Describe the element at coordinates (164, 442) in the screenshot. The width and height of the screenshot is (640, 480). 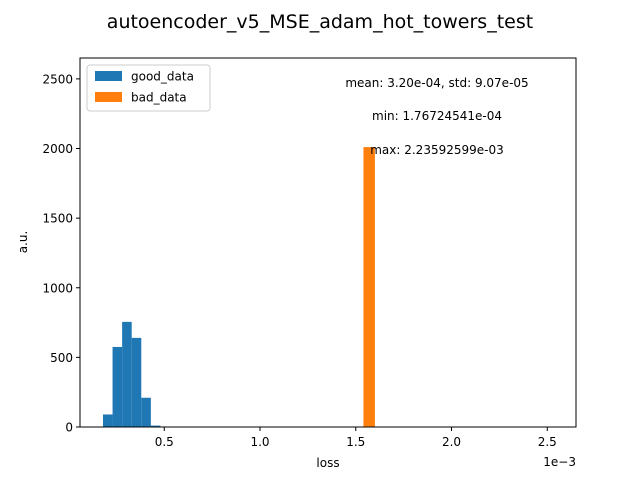
I see `x-tick-label-0: 0.5` at that location.